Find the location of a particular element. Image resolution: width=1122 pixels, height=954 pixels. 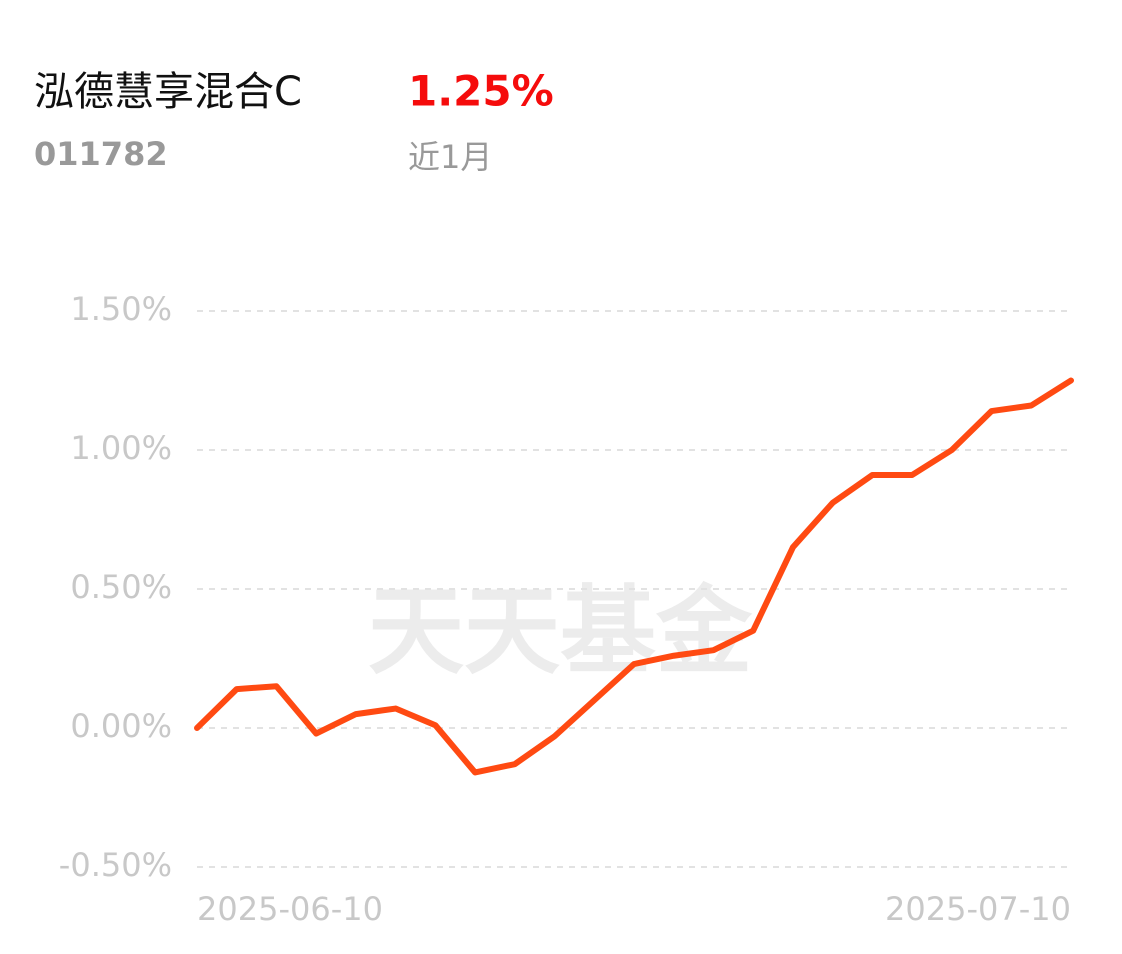

x-tick-label: 2025-07-10 is located at coordinates (978, 909).